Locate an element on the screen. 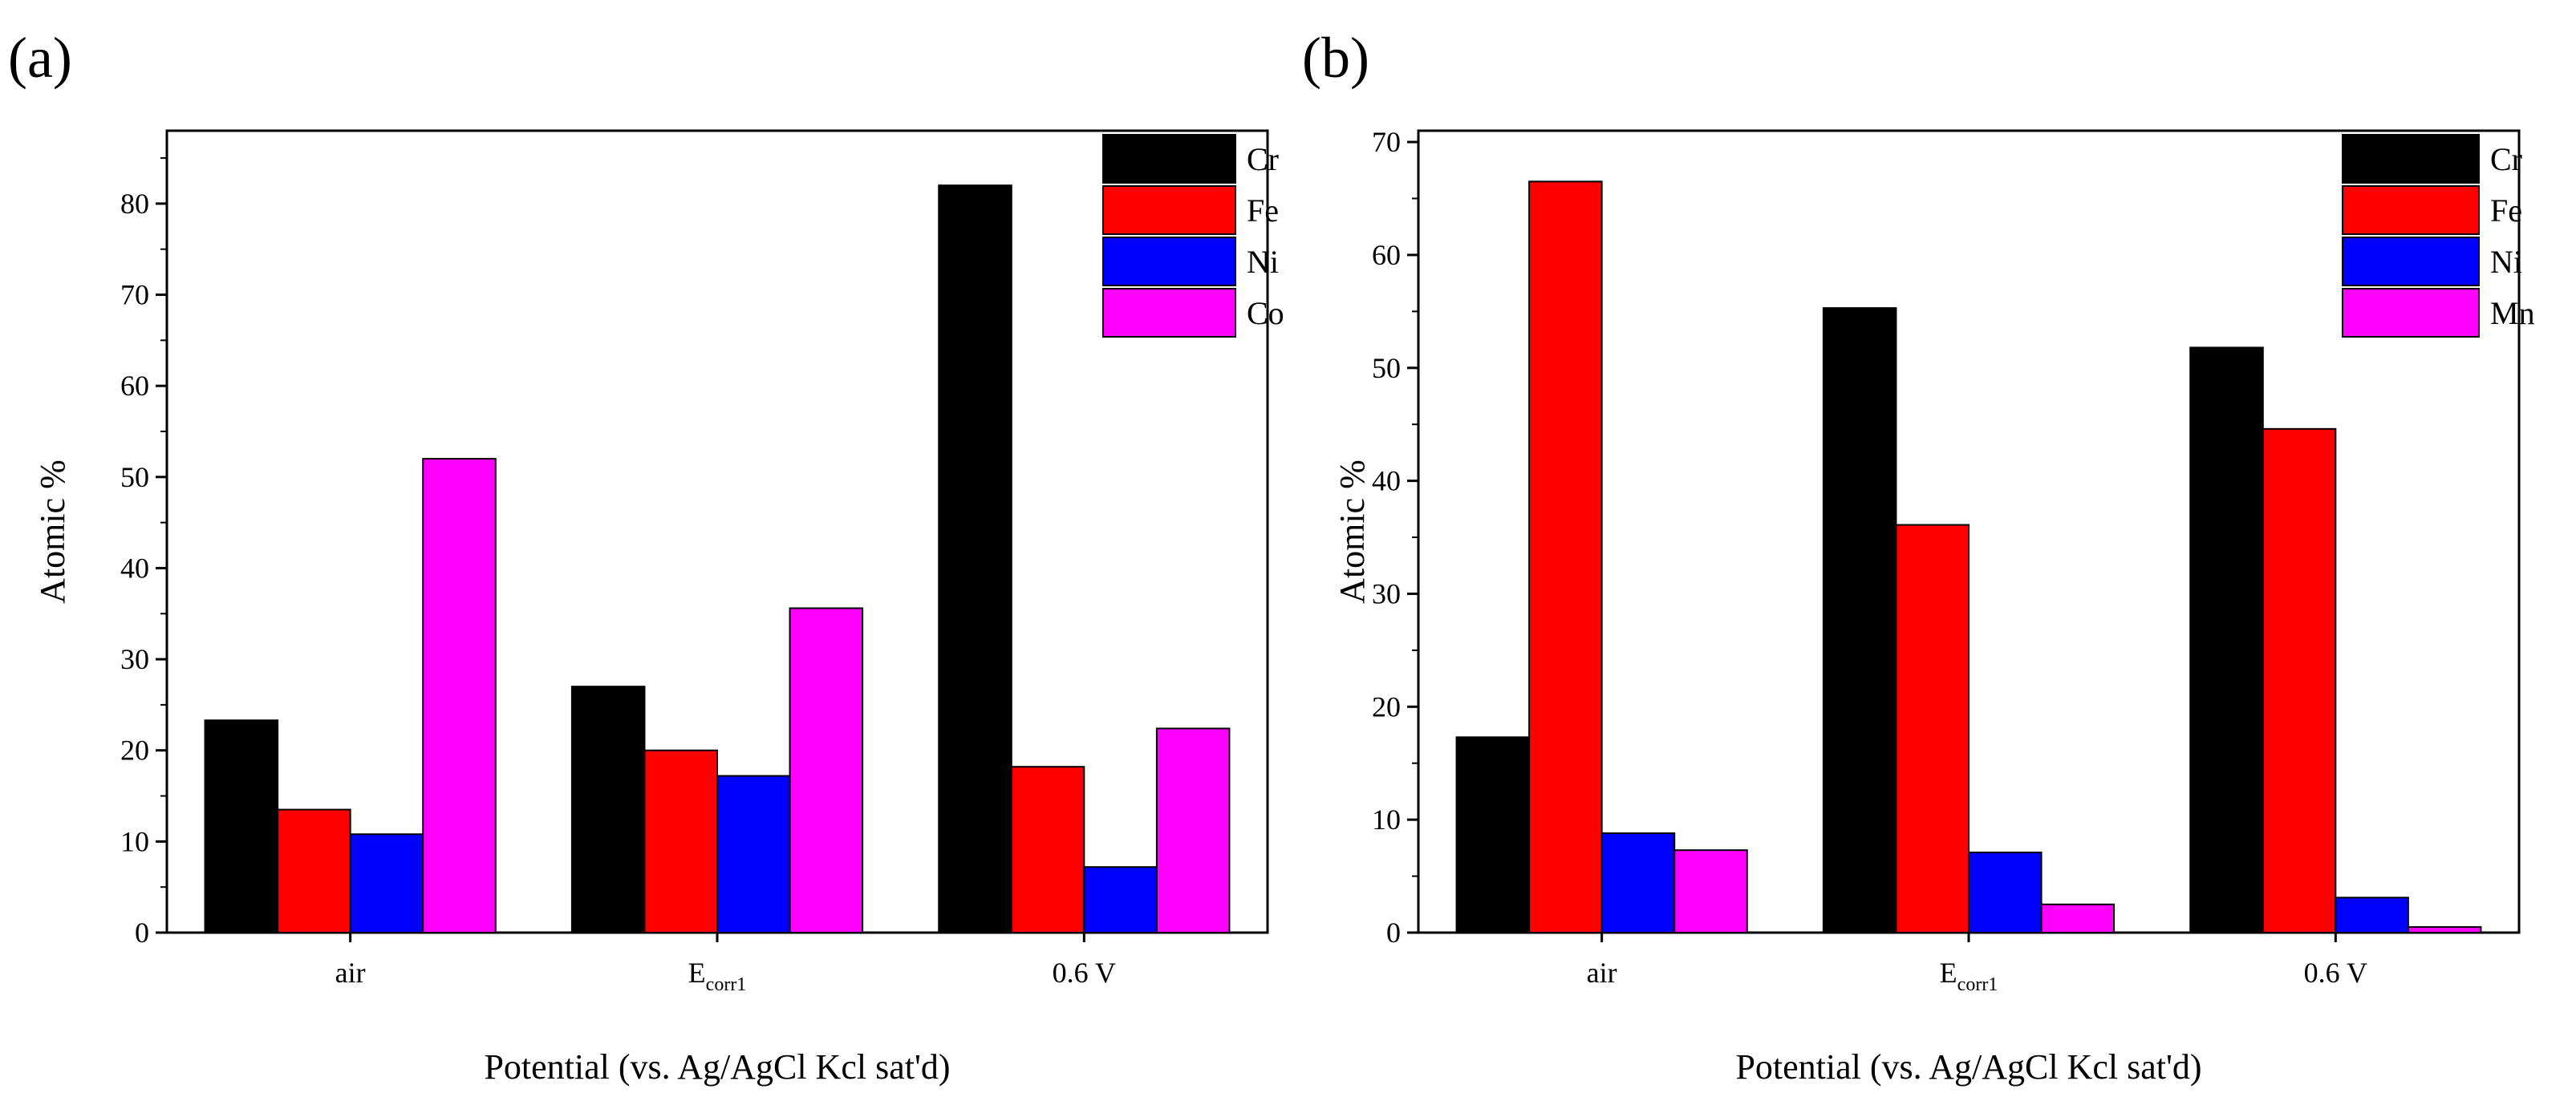 Image resolution: width=2576 pixels, height=1093 pixels. panel-b-ytick-label-30: 30 is located at coordinates (1386, 593).